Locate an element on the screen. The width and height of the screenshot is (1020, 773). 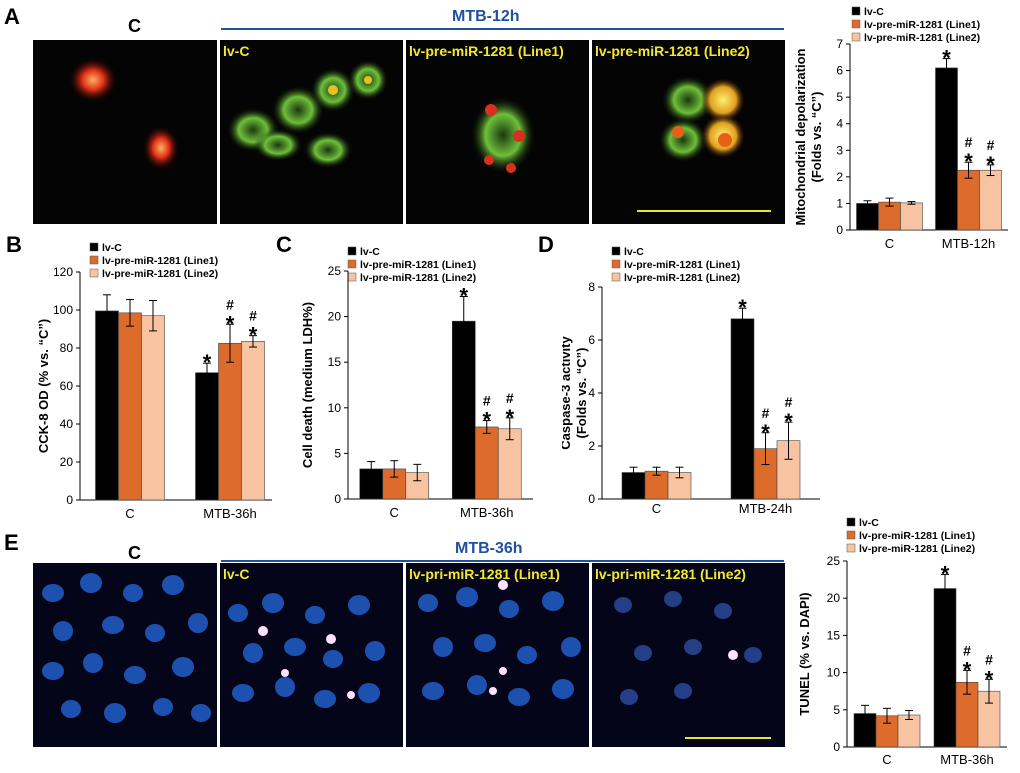
y-tick-label: 100 is located at coordinates (63, 310).